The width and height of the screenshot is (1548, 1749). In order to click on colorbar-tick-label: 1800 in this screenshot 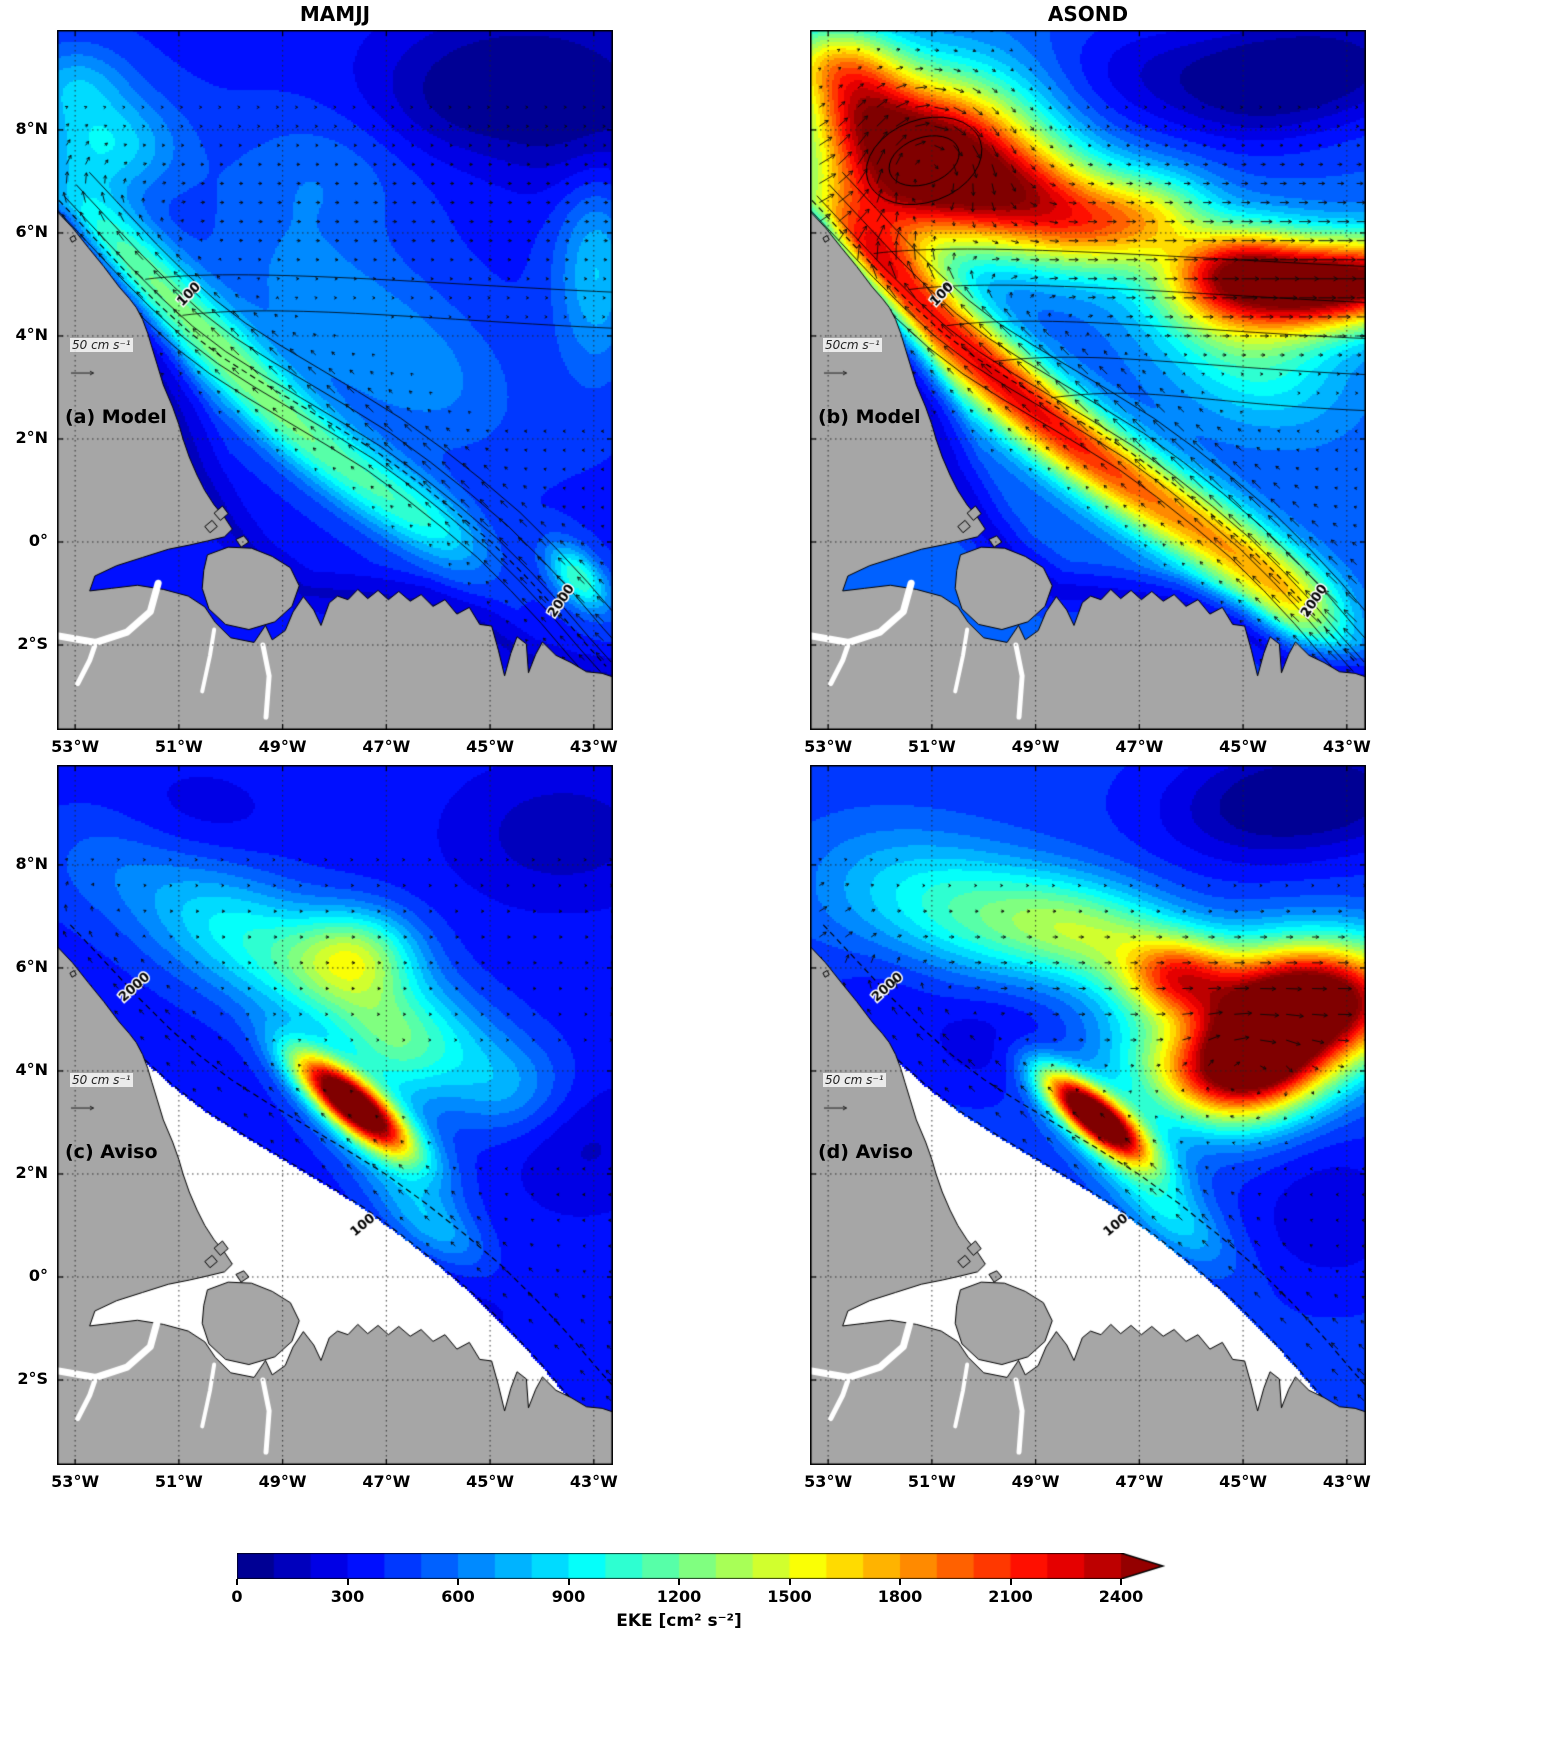, I will do `click(900, 1596)`.